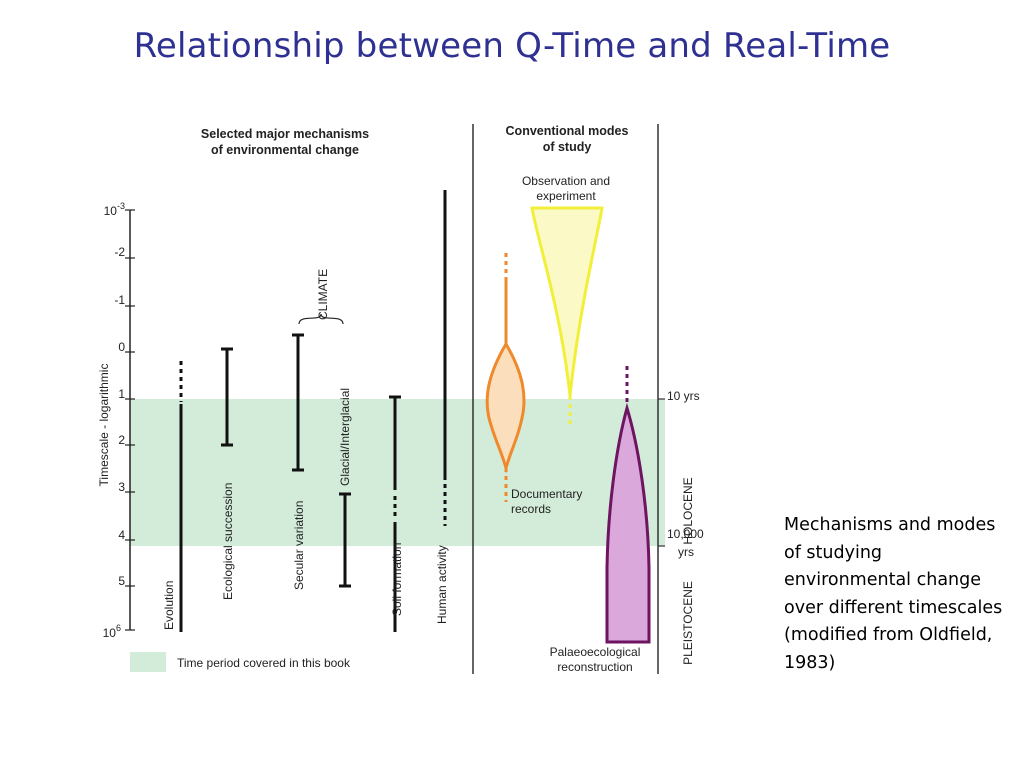  I want to click on y-tick-0: 10⁻³, so click(114, 209).